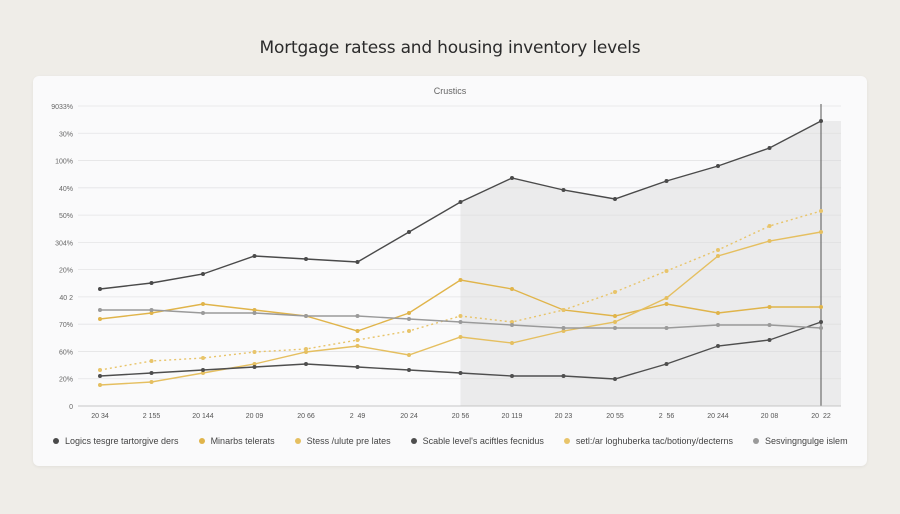  What do you see at coordinates (461, 416) in the screenshot?
I see `x-tick-label: 20 56` at bounding box center [461, 416].